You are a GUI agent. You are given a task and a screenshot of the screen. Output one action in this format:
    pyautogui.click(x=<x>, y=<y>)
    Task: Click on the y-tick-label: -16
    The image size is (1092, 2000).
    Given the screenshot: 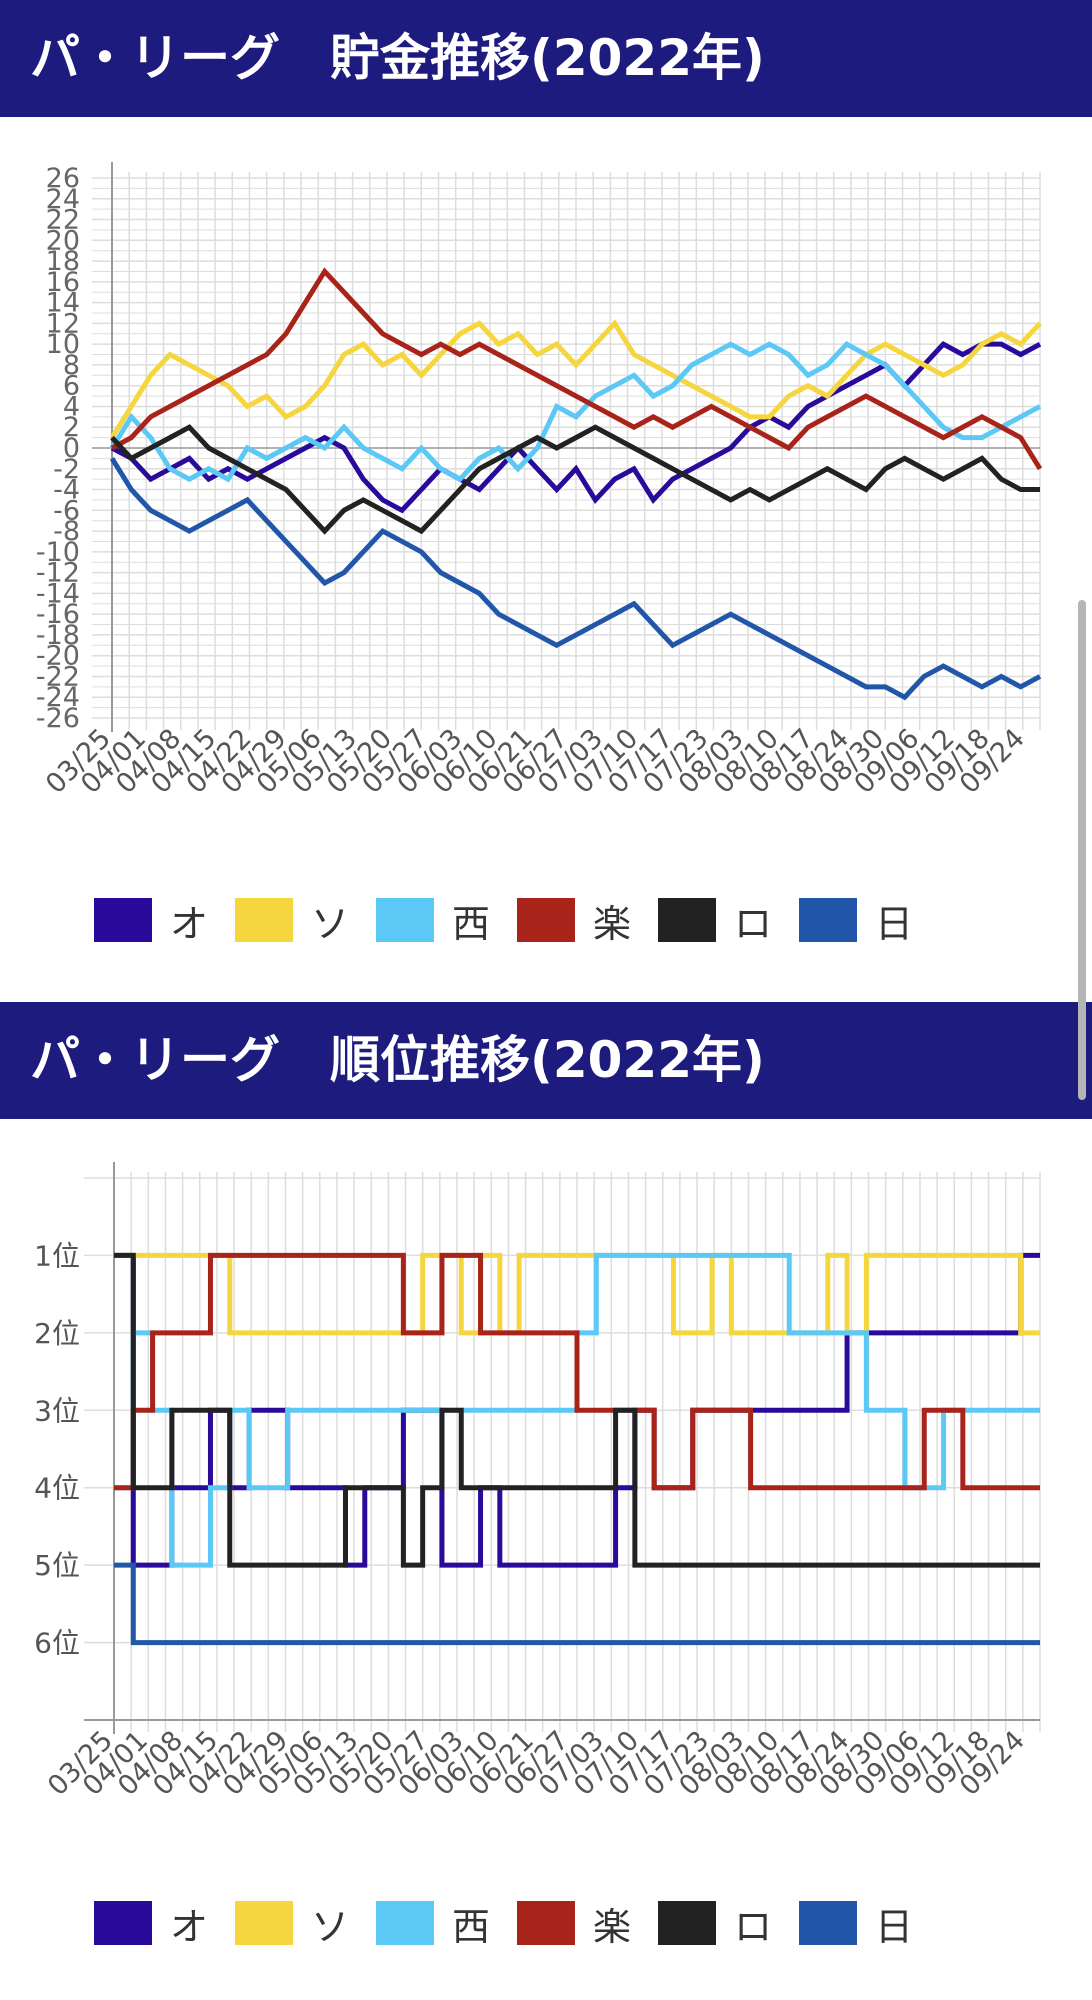 What is the action you would take?
    pyautogui.click(x=58, y=614)
    